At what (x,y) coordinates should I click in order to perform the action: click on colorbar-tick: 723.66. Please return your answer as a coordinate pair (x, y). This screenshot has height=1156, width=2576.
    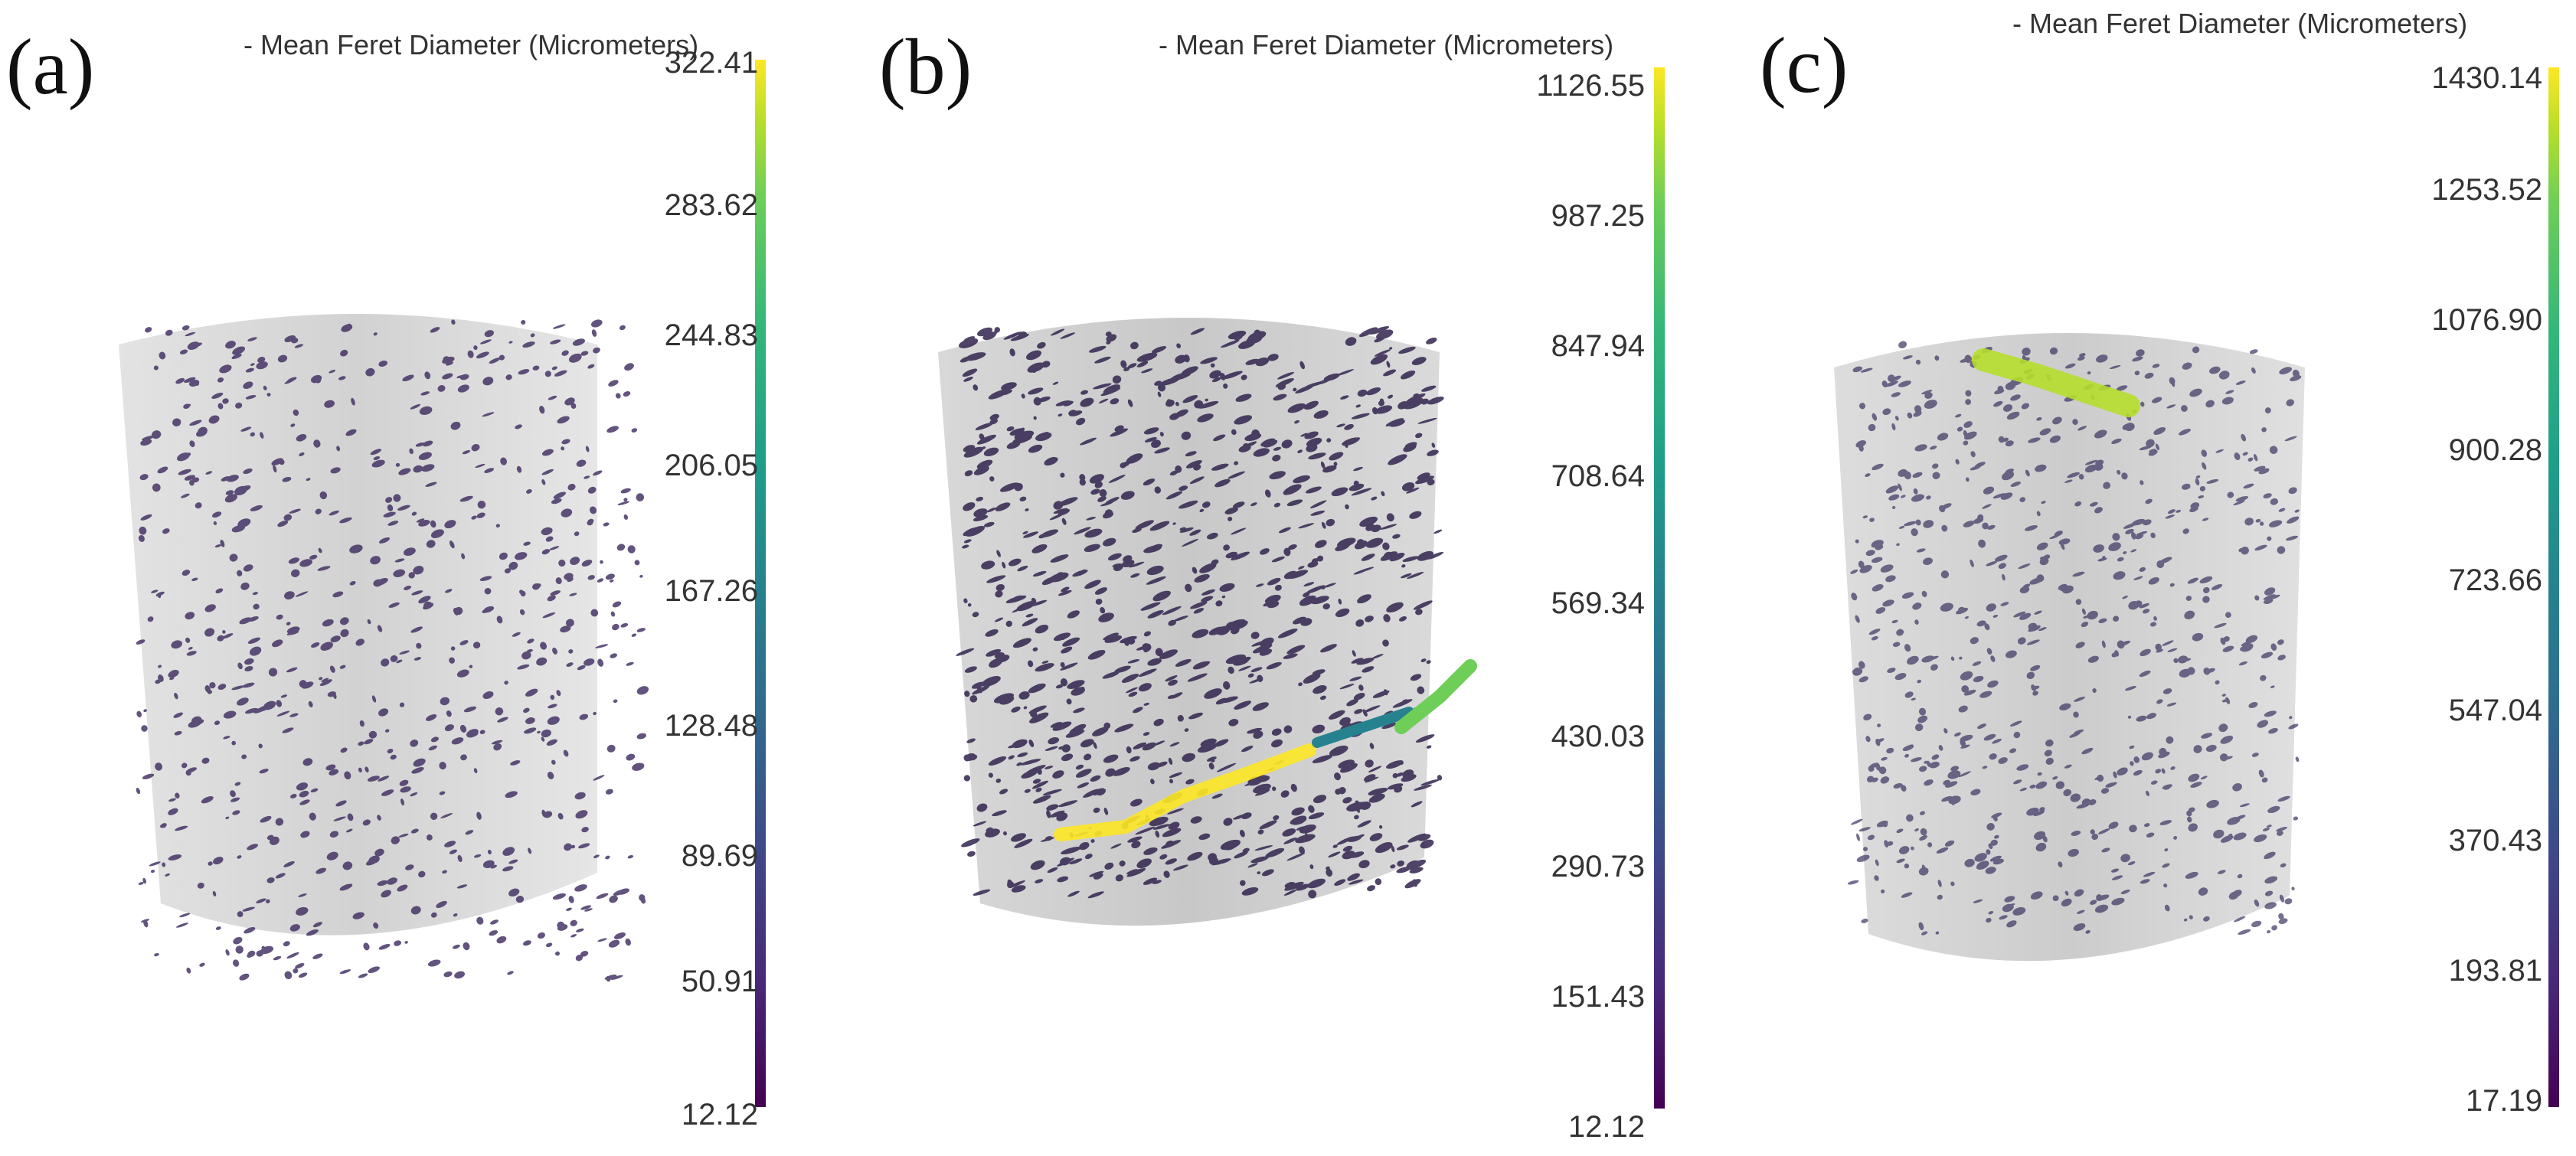
    Looking at the image, I should click on (2495, 580).